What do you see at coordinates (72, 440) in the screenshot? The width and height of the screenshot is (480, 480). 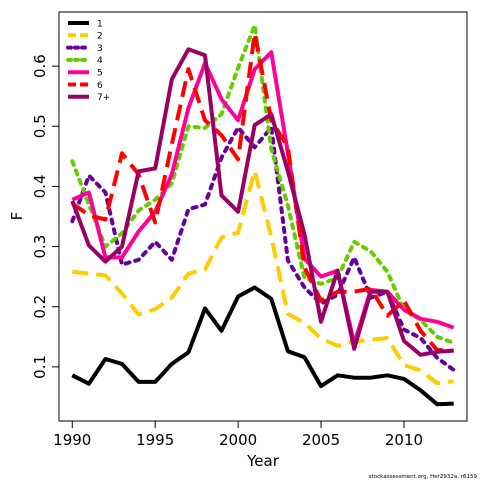 I see `x-tick-label: 1990` at bounding box center [72, 440].